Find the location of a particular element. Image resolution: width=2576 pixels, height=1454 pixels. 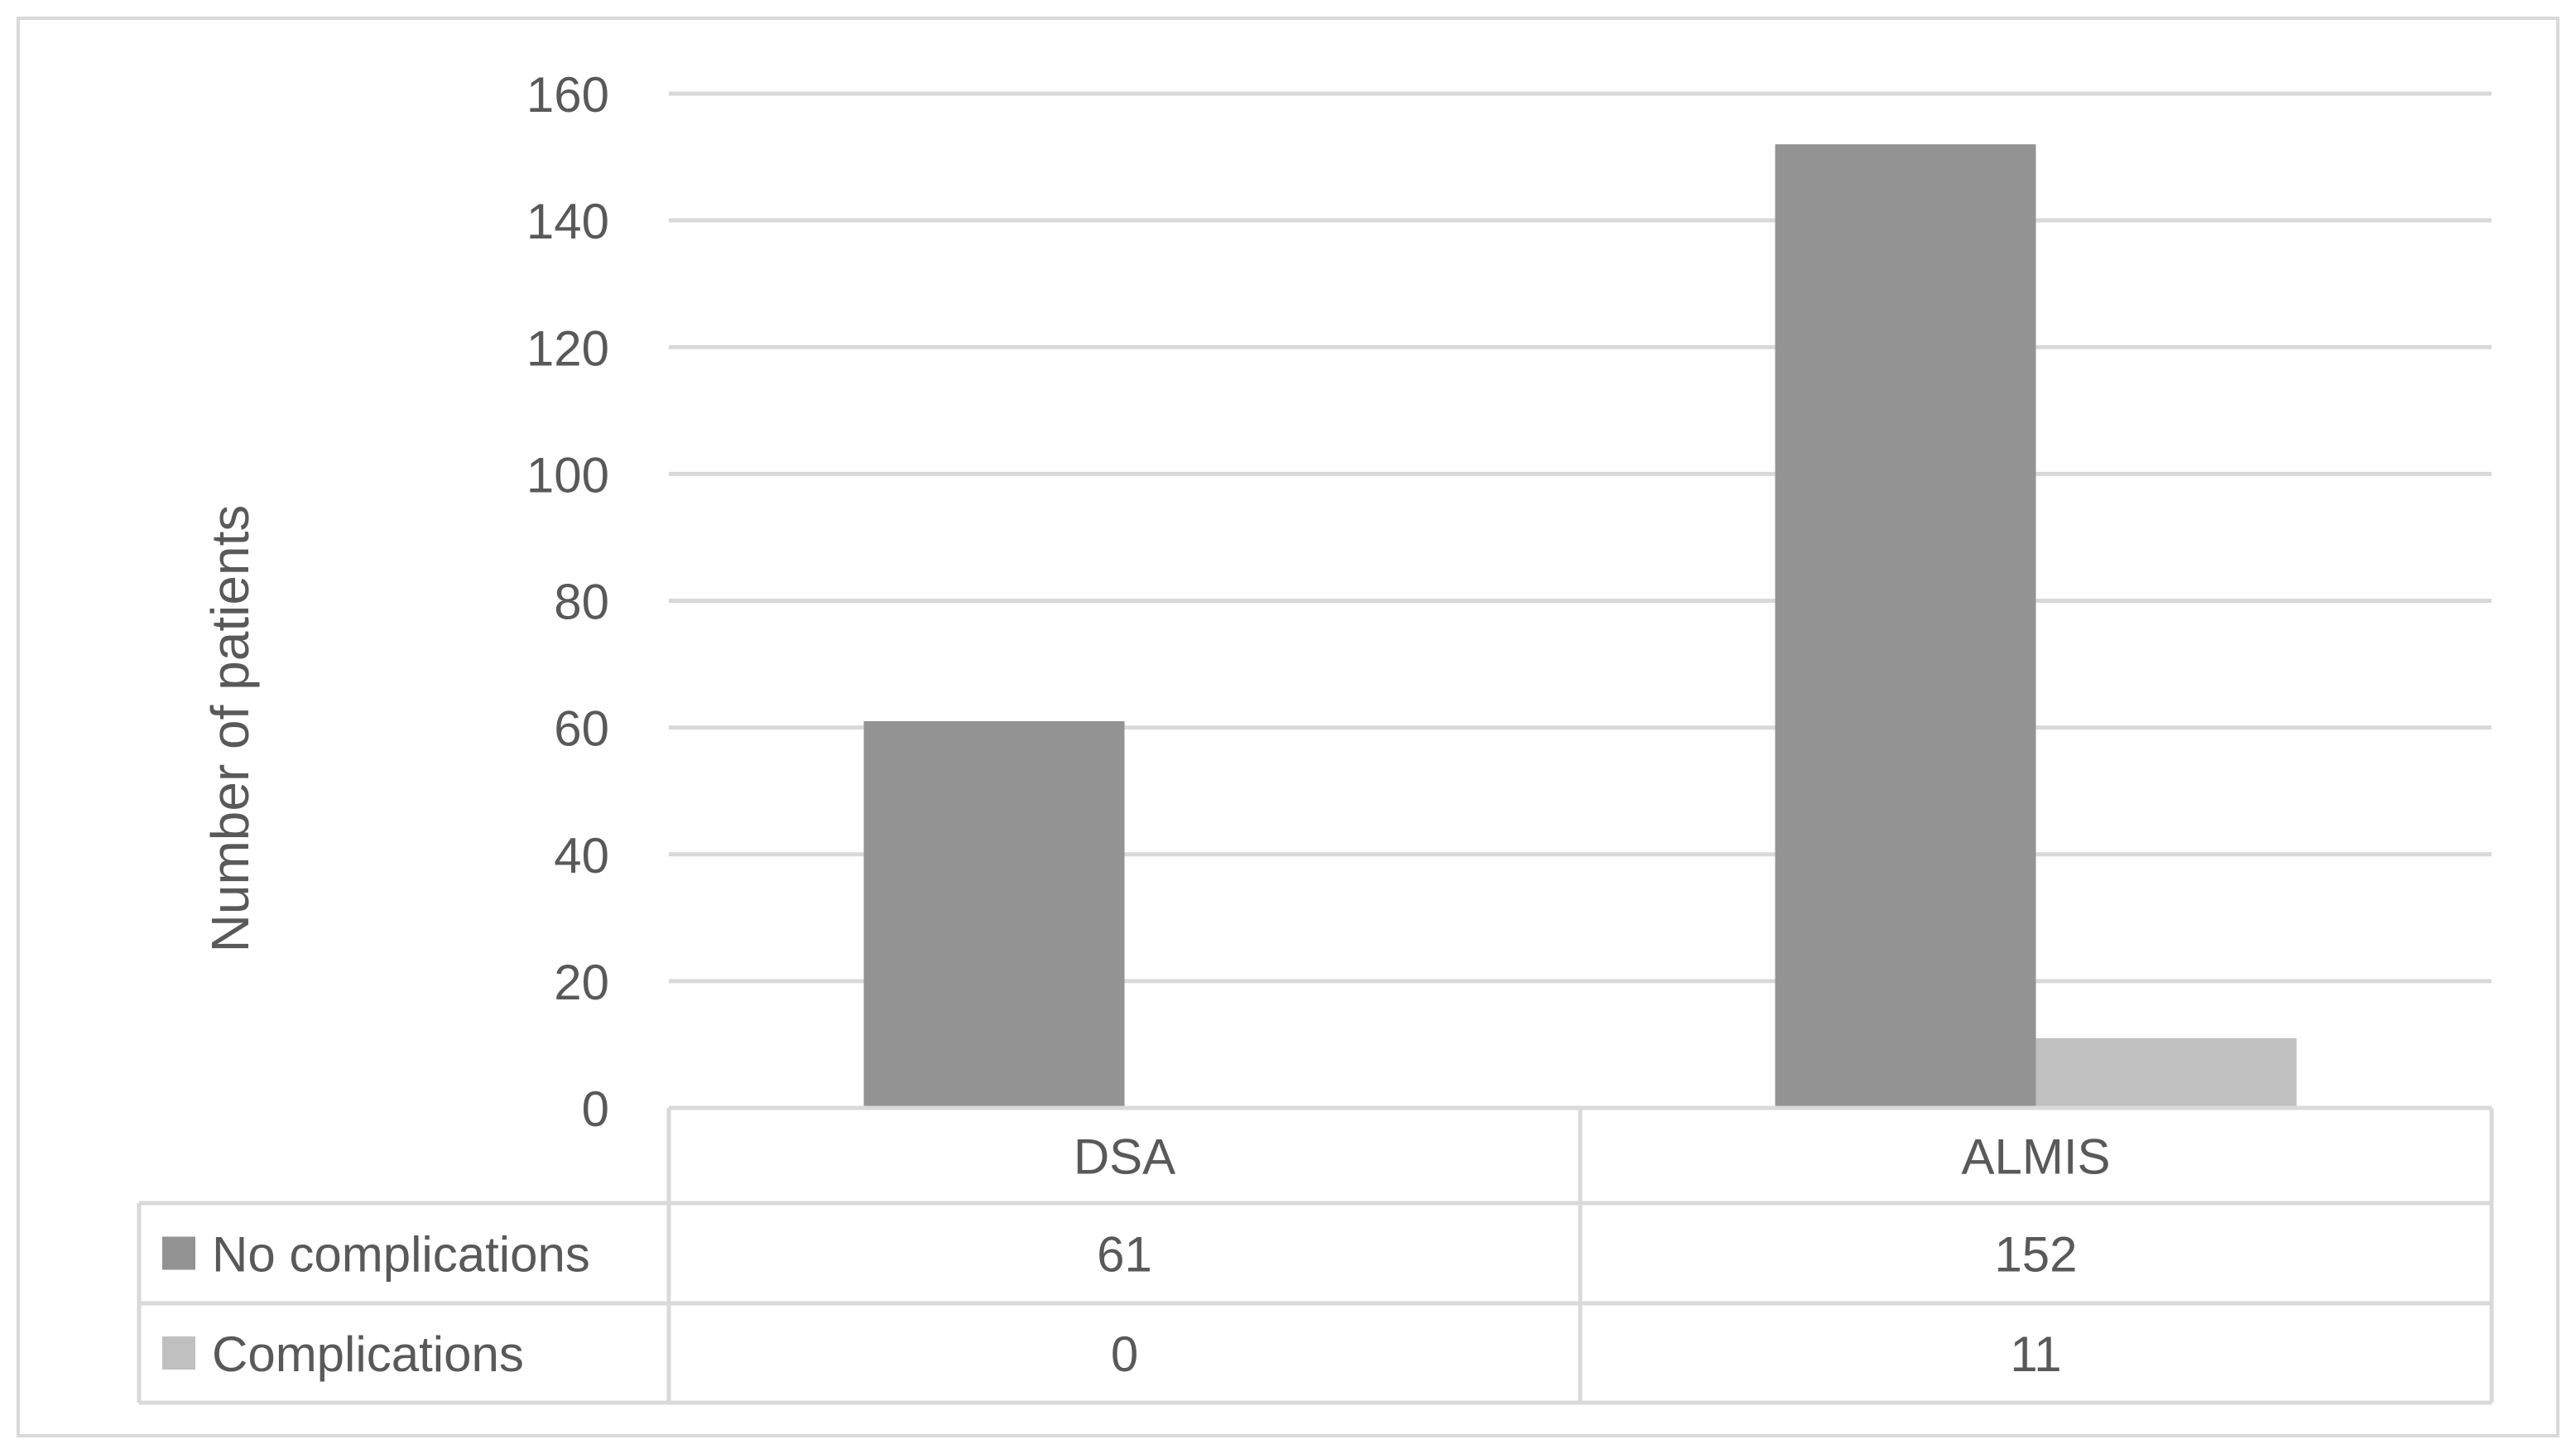

y-axis-ticks: 0 20 40 60 80 100 120 140 160 is located at coordinates (567, 602).